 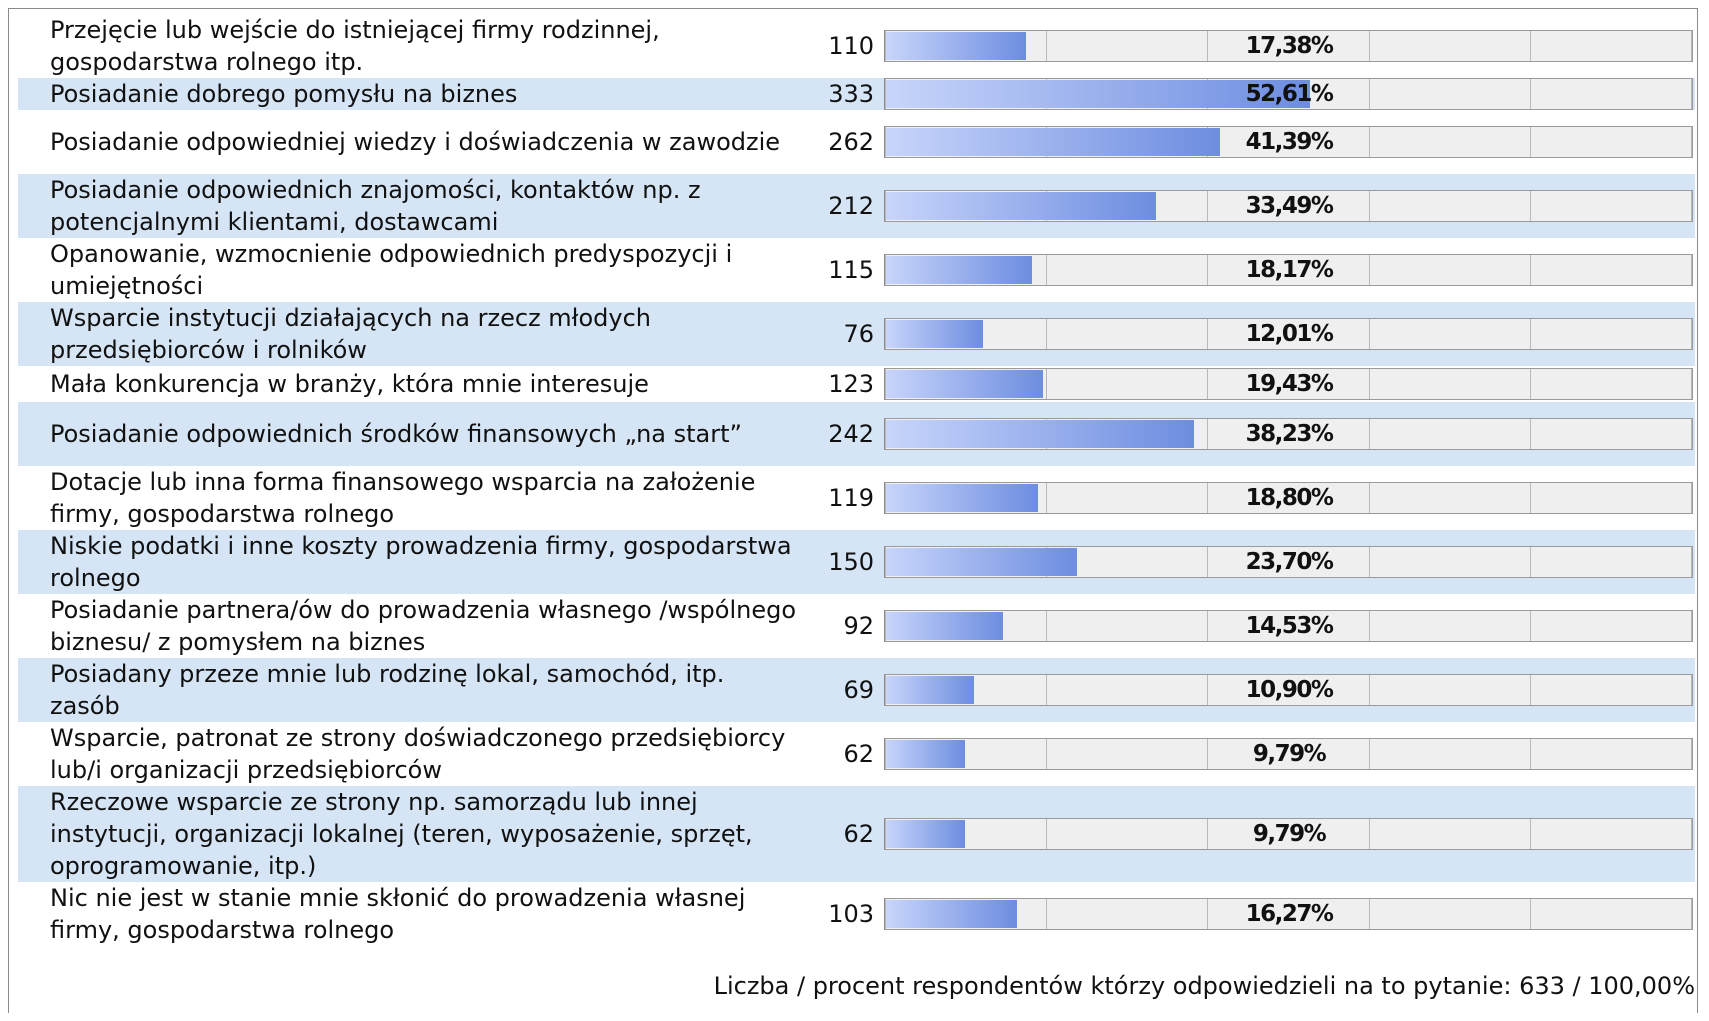 What do you see at coordinates (284, 94) in the screenshot?
I see `answer-label: Posiadanie dobrego pomysłu na biznes` at bounding box center [284, 94].